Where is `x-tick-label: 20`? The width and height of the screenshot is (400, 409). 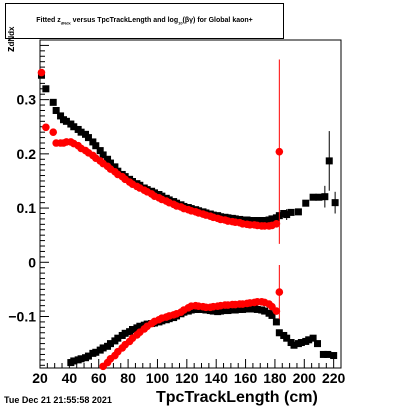
x-tick-label: 20 is located at coordinates (40, 378).